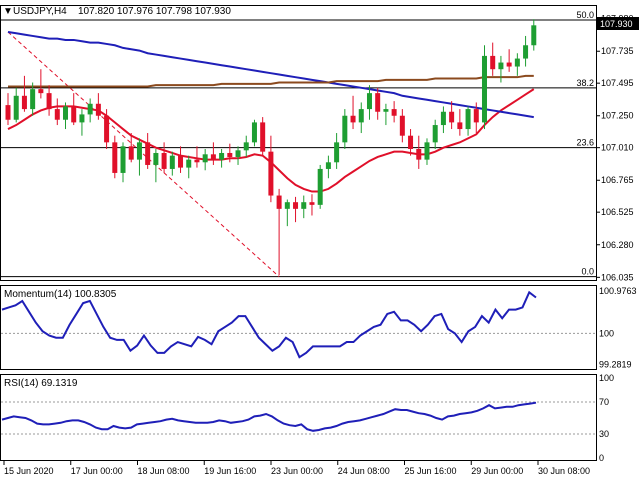 This screenshot has width=640, height=480. I want to click on x-tick-label: 29 Jun 00:00, so click(497, 471).